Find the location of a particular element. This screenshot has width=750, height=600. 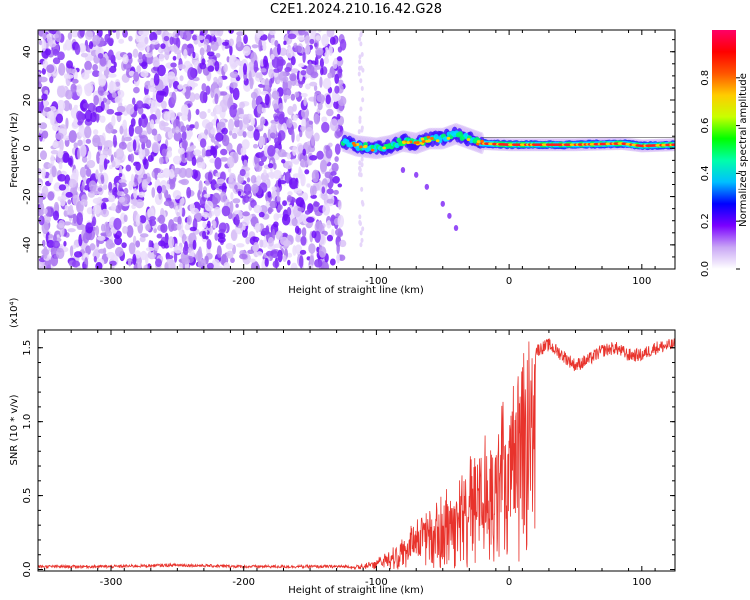

y-tick-label: 0 is located at coordinates (27, 148).